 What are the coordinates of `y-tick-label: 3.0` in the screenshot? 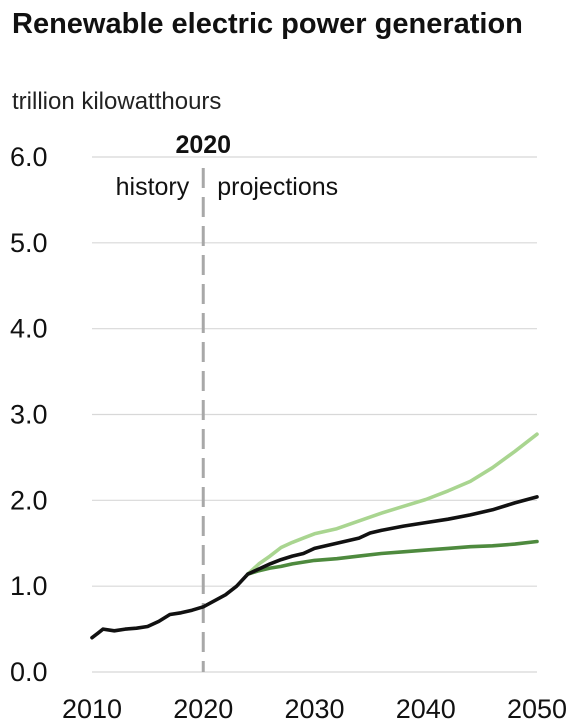 It's located at (29, 415).